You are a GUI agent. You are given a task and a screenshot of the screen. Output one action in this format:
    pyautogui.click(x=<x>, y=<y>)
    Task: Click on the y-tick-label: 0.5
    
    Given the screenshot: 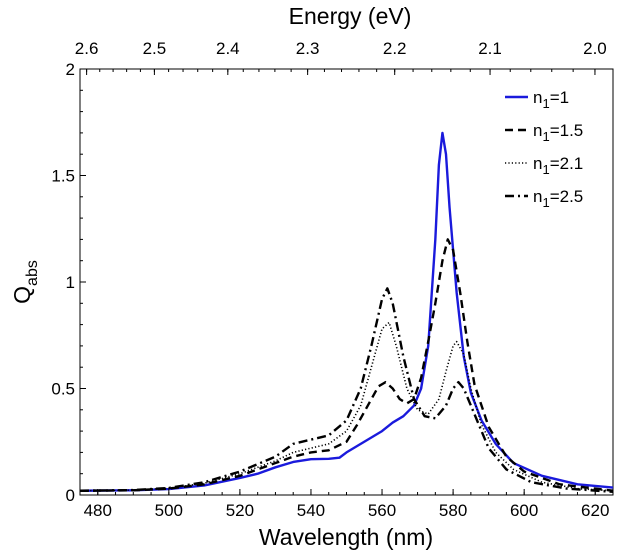 What is the action you would take?
    pyautogui.click(x=63, y=389)
    